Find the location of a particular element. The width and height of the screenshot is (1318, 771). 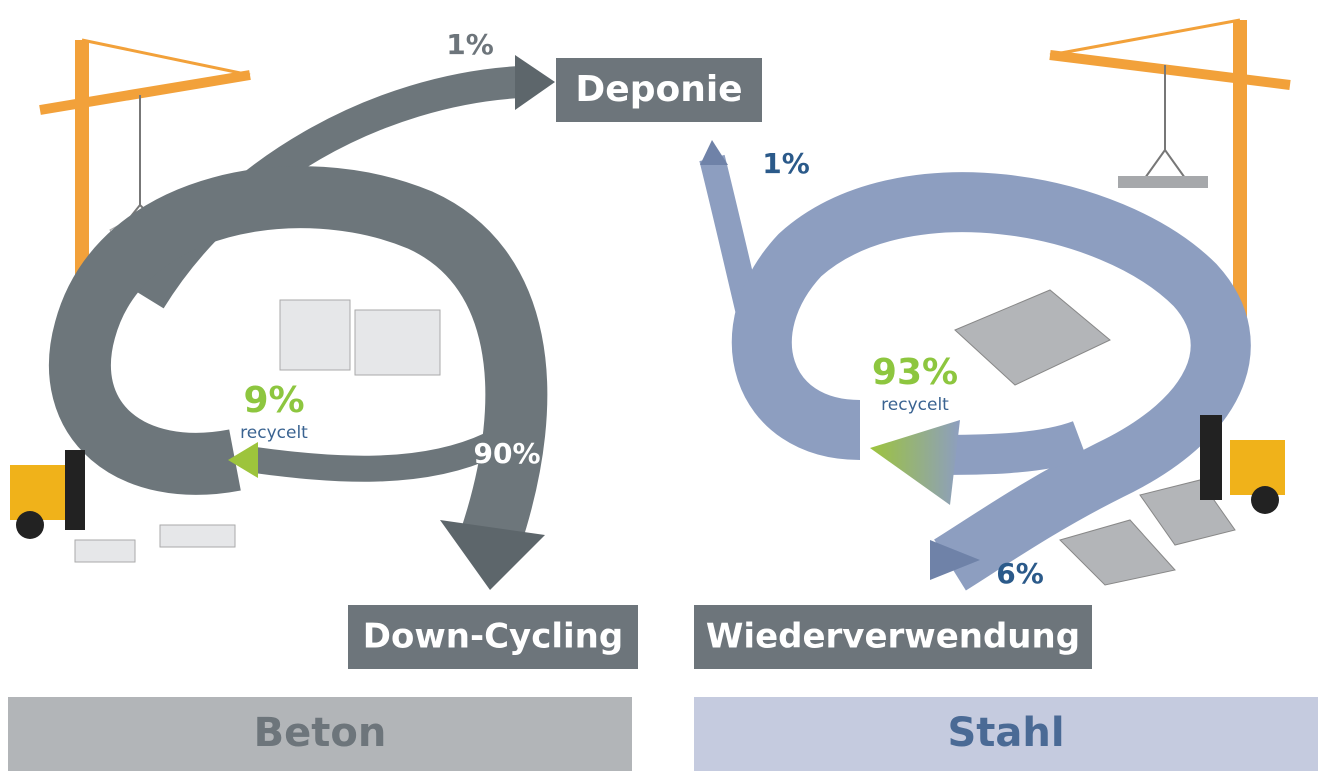

share: 6% is located at coordinates (1020, 573).